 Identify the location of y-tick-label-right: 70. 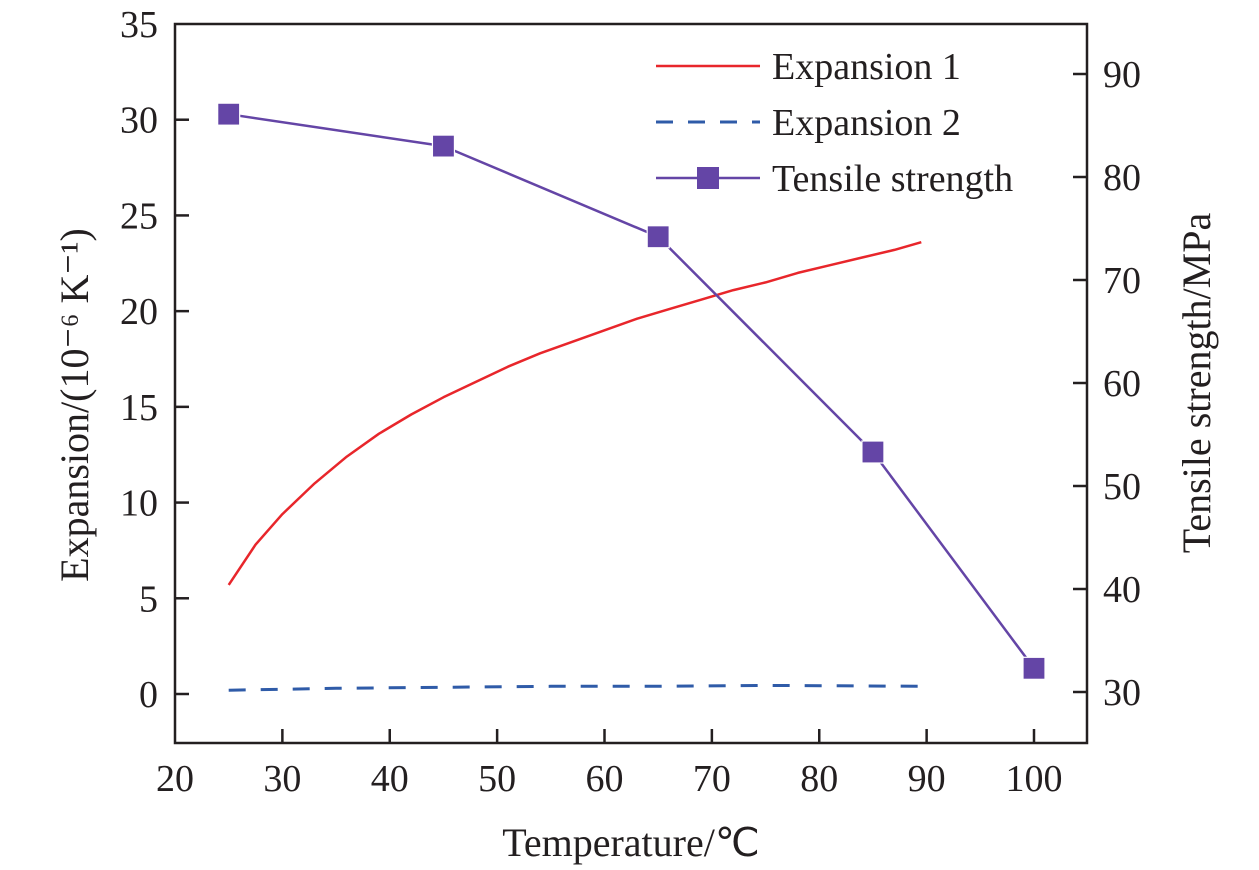
(1122, 281).